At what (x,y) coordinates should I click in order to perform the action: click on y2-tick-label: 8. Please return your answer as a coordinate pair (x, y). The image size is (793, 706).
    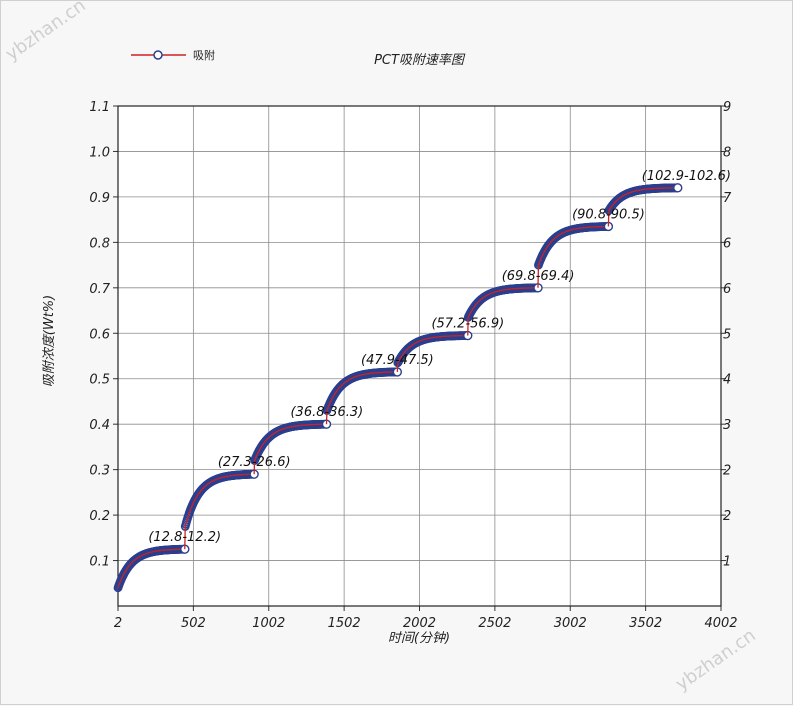
    Looking at the image, I should click on (727, 152).